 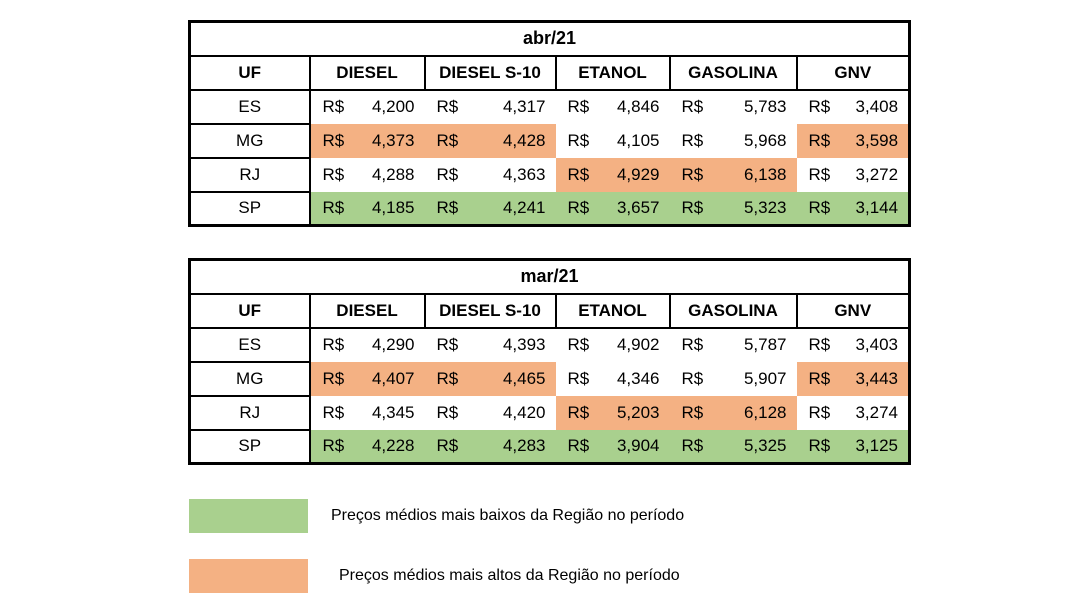 What do you see at coordinates (249, 106) in the screenshot?
I see `uf-cell: ES` at bounding box center [249, 106].